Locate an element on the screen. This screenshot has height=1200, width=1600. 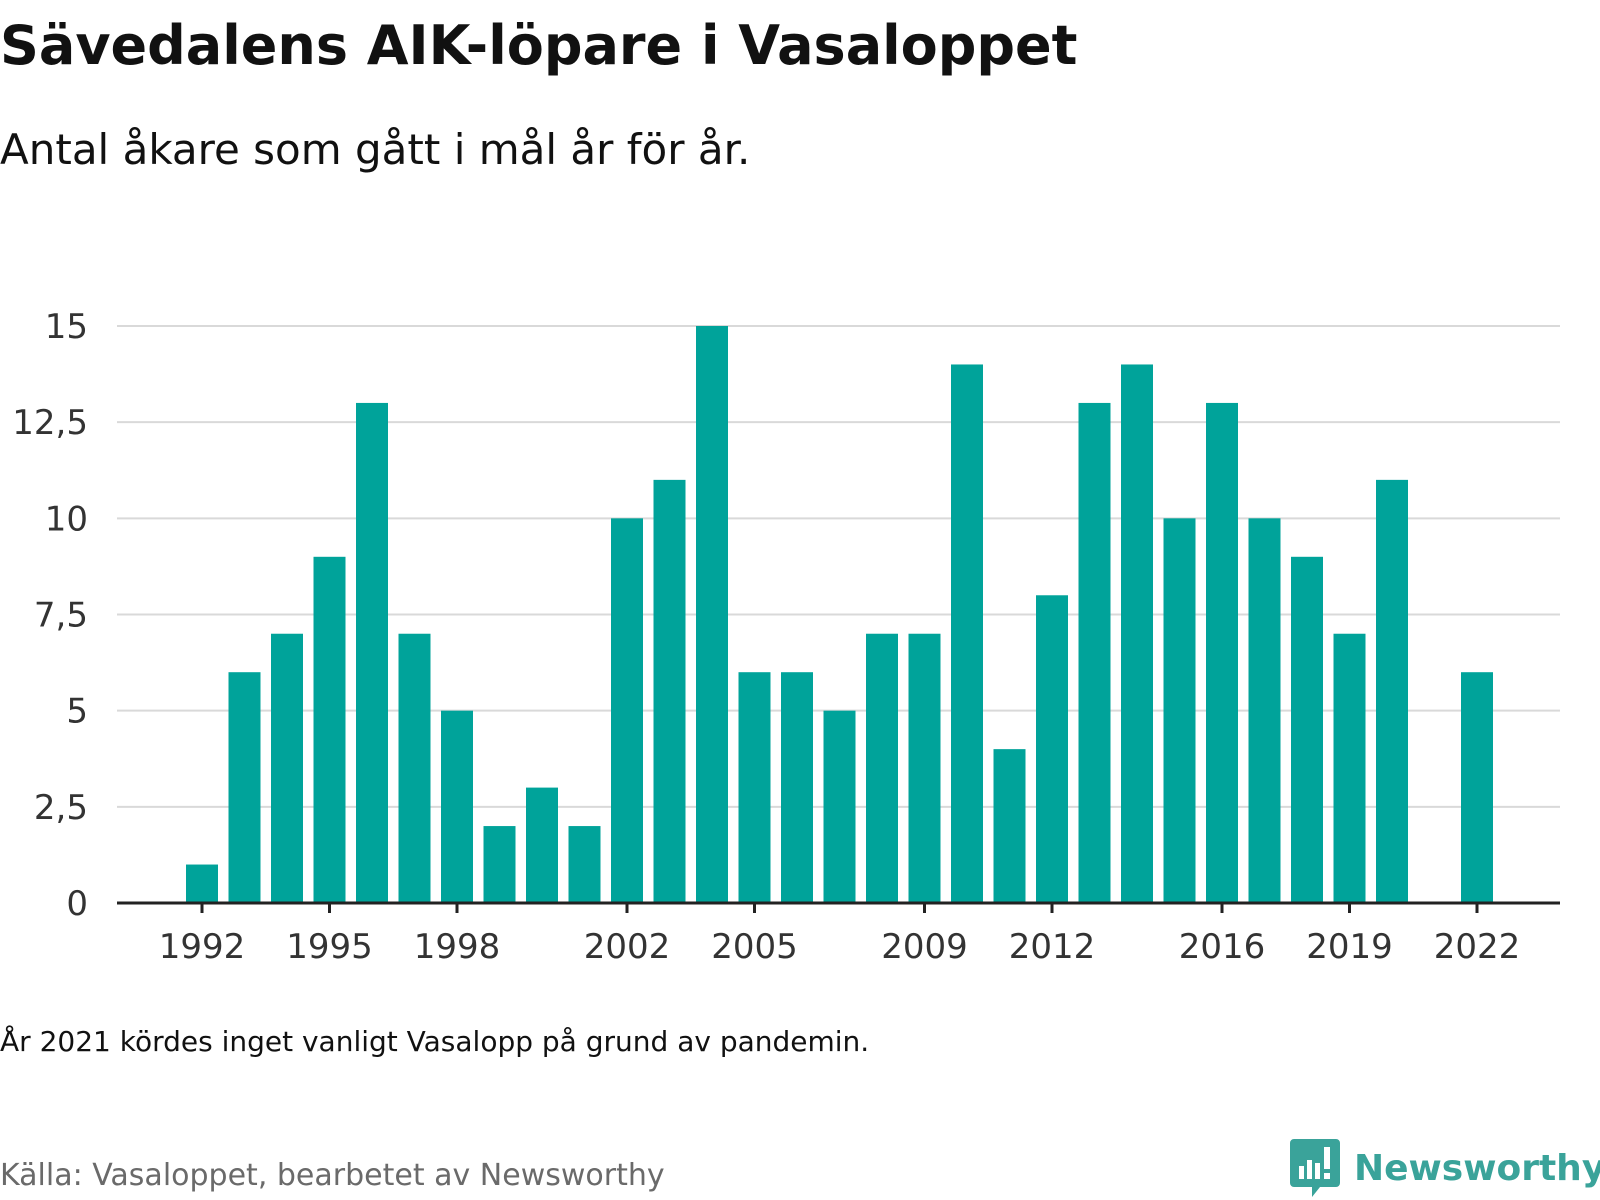
bar-2004 is located at coordinates (712, 614).